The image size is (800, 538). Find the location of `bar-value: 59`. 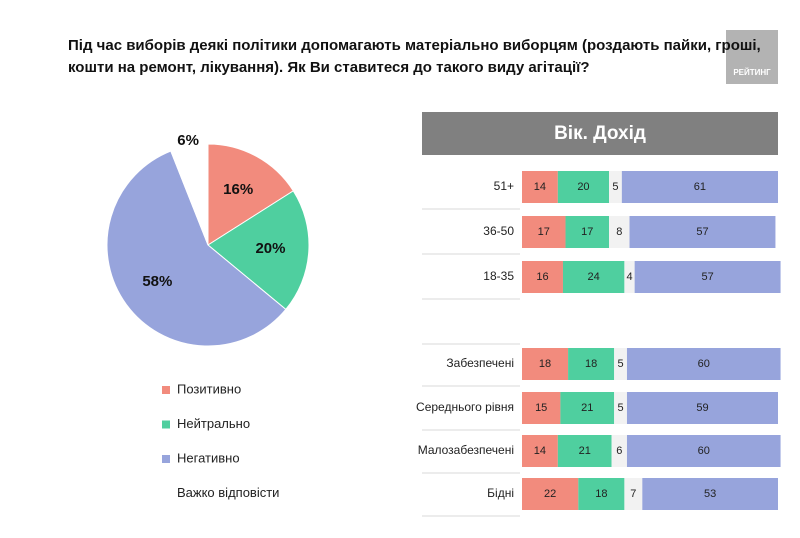

bar-value: 59 is located at coordinates (702, 408).